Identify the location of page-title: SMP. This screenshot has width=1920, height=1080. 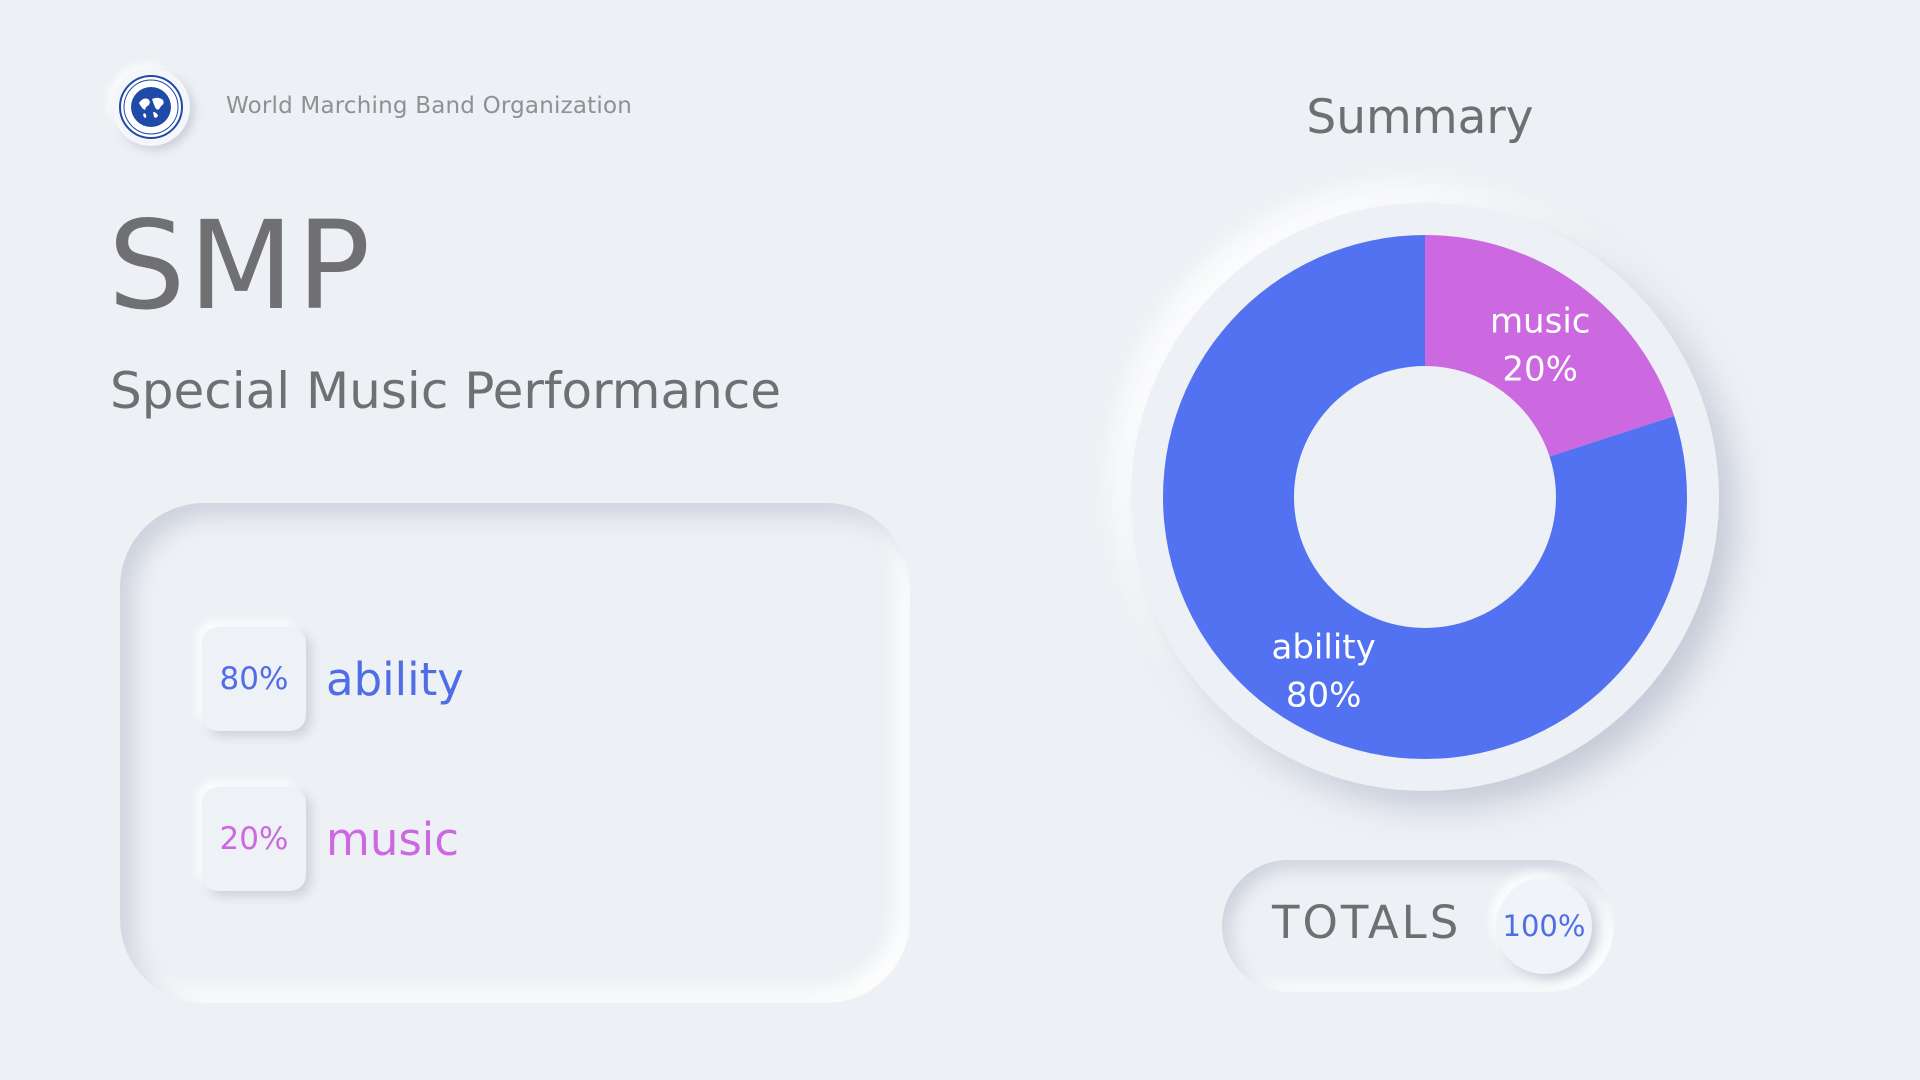
(241, 266).